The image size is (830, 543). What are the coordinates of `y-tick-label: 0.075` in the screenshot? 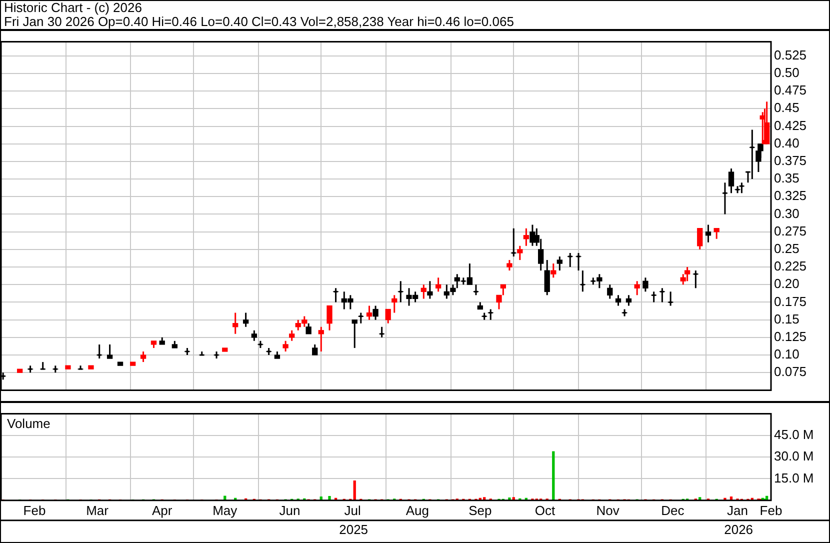 It's located at (790, 372).